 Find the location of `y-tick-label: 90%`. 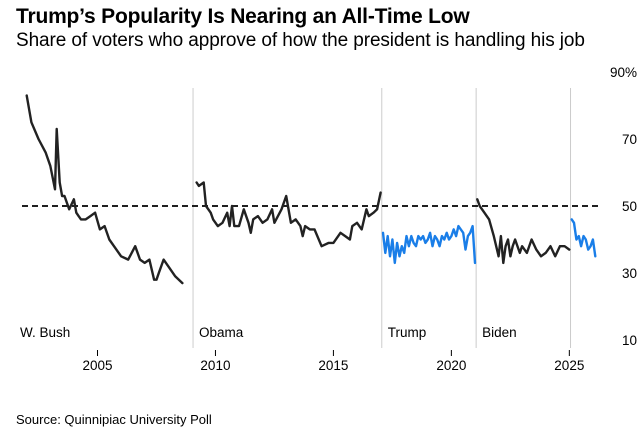

y-tick-label: 90% is located at coordinates (623, 72).